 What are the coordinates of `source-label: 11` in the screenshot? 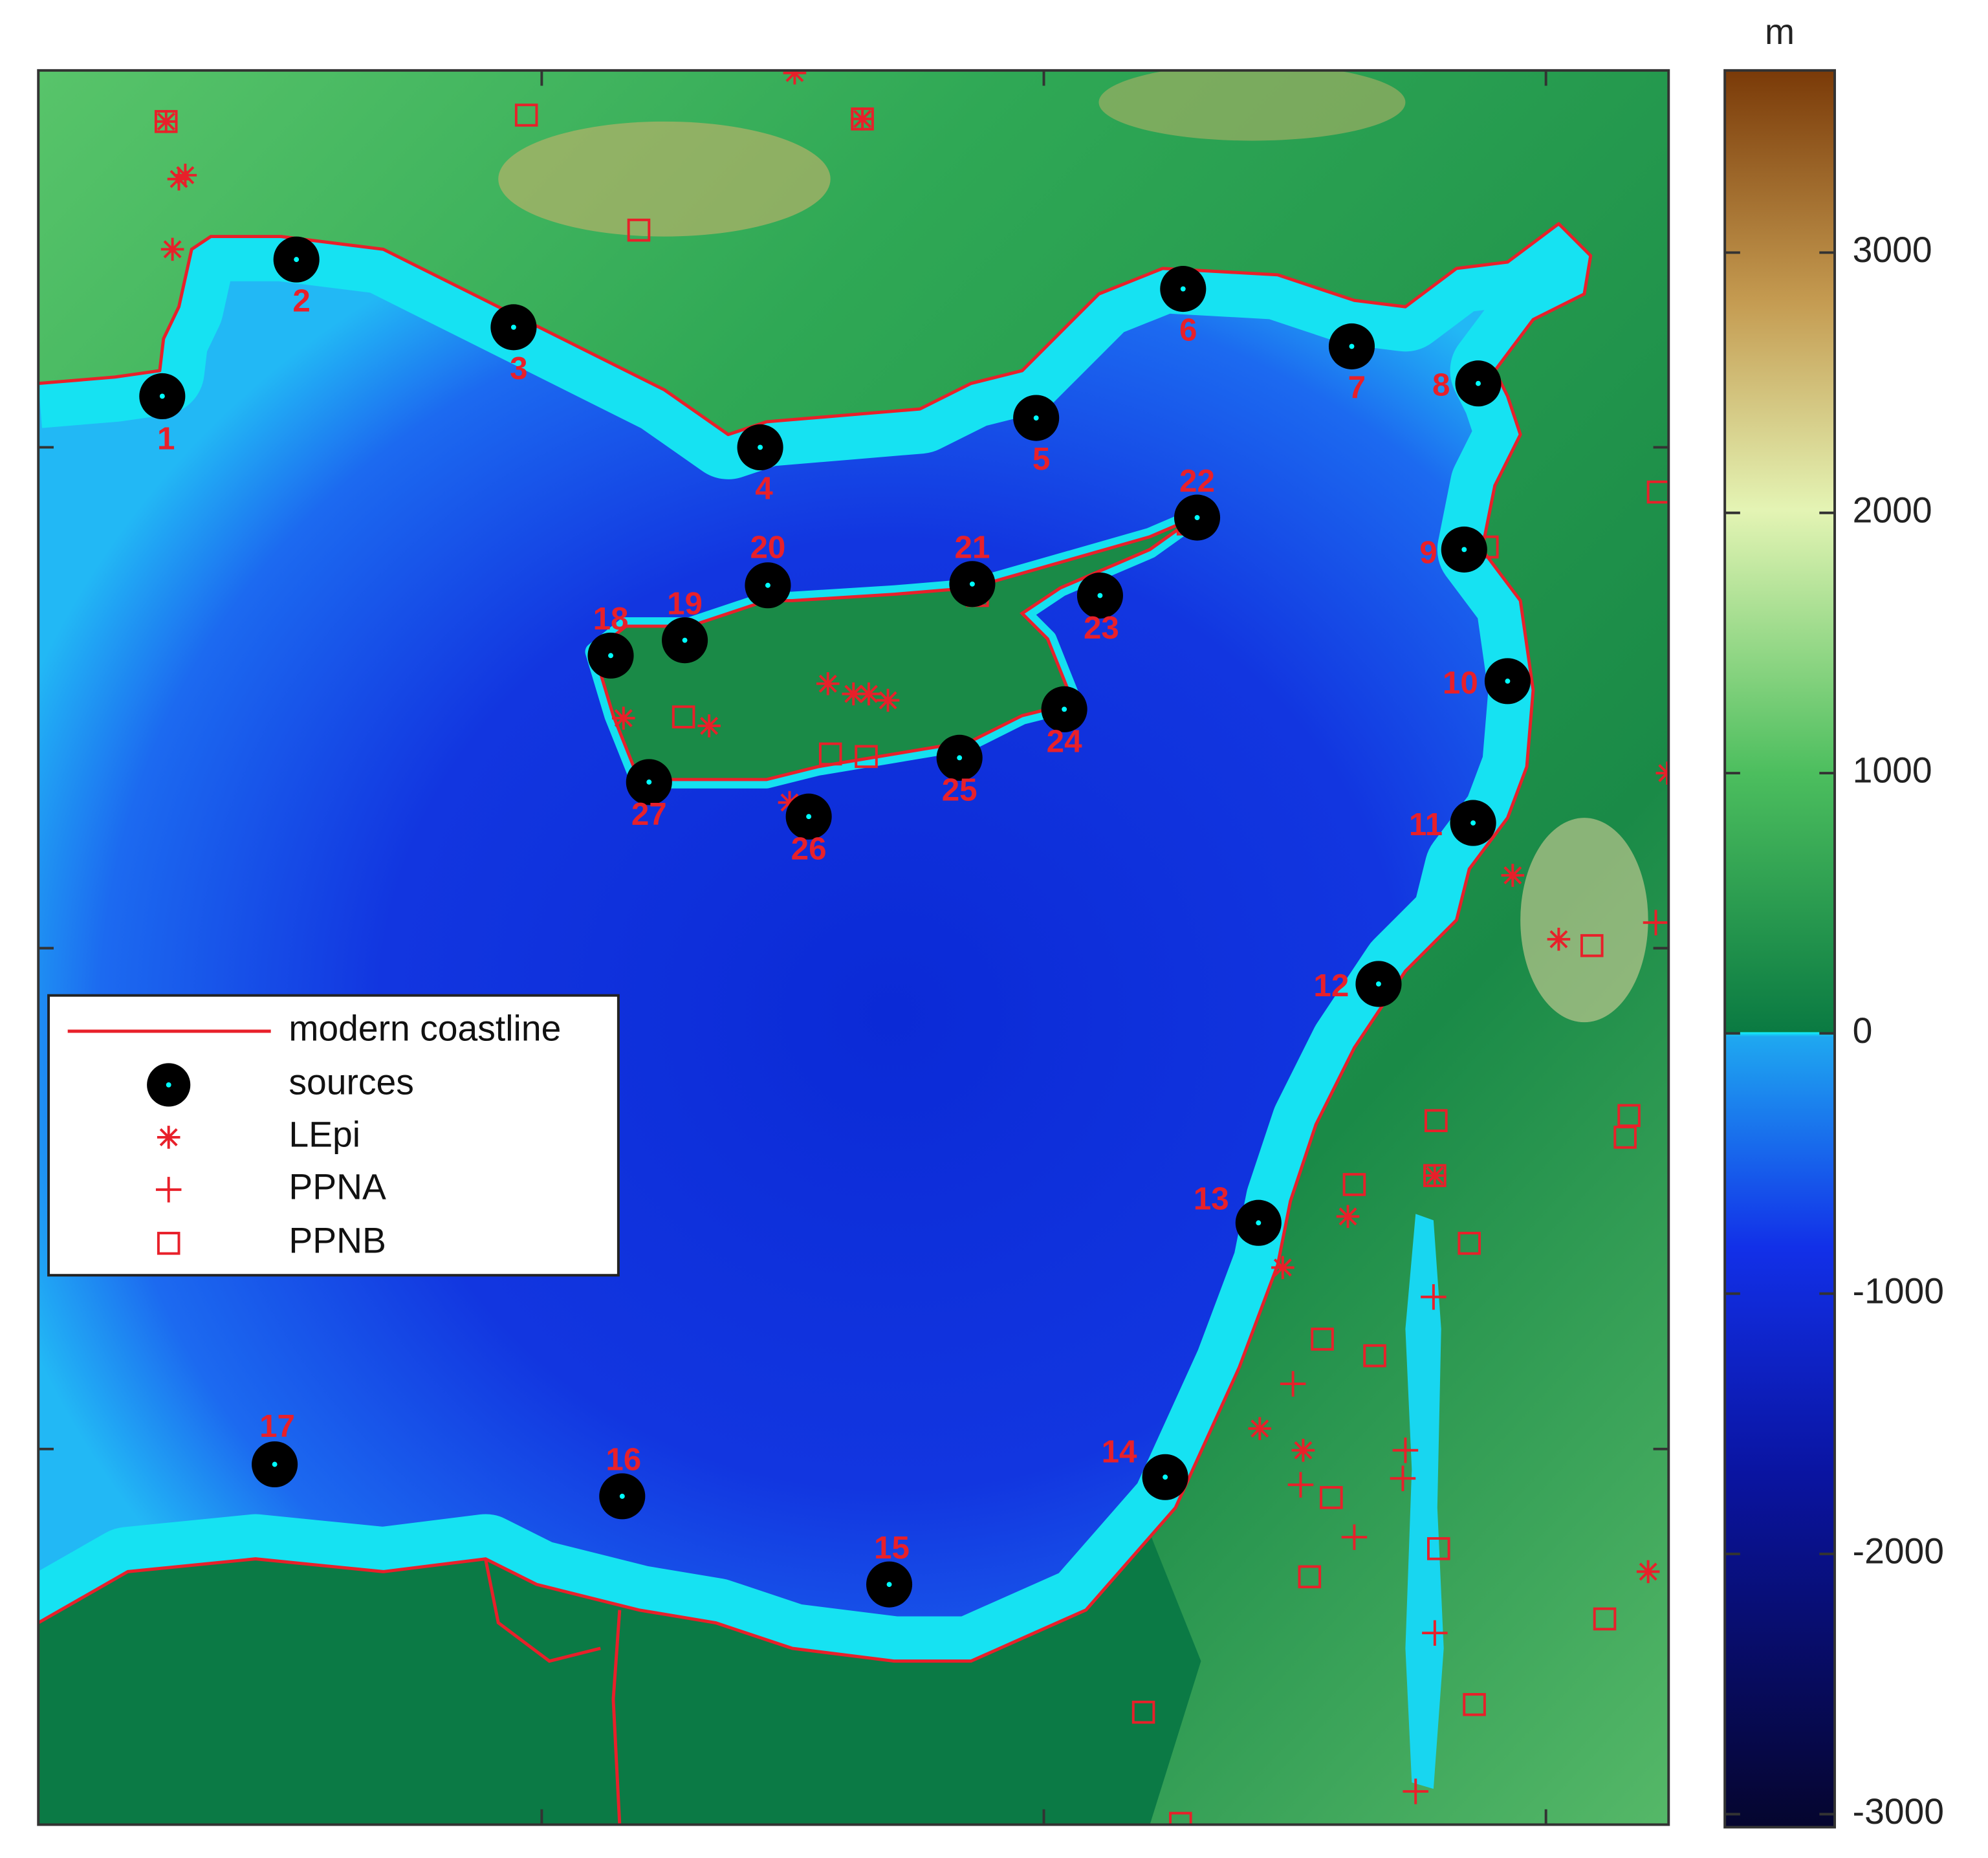 It's located at (1426, 824).